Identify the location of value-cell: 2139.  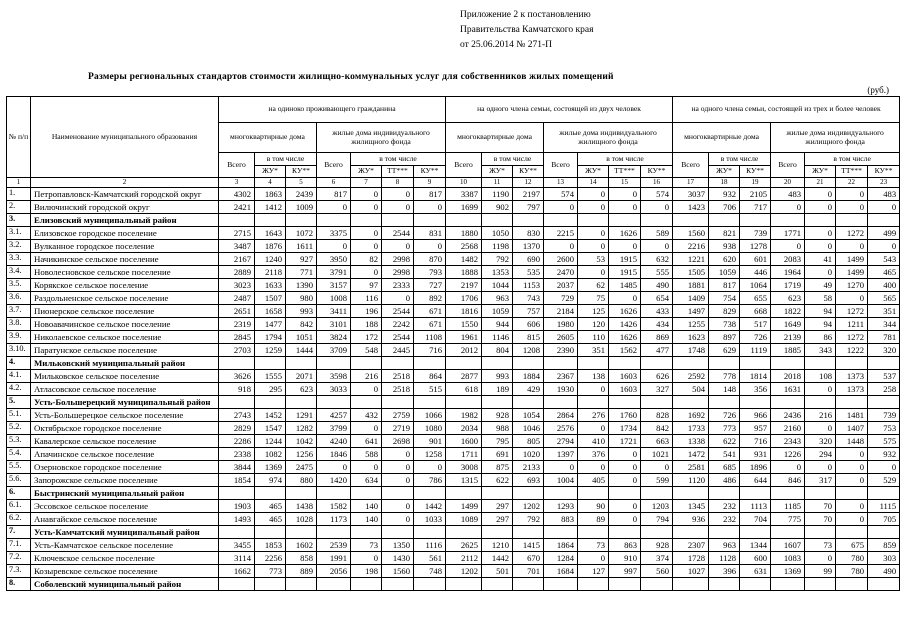
(788, 337).